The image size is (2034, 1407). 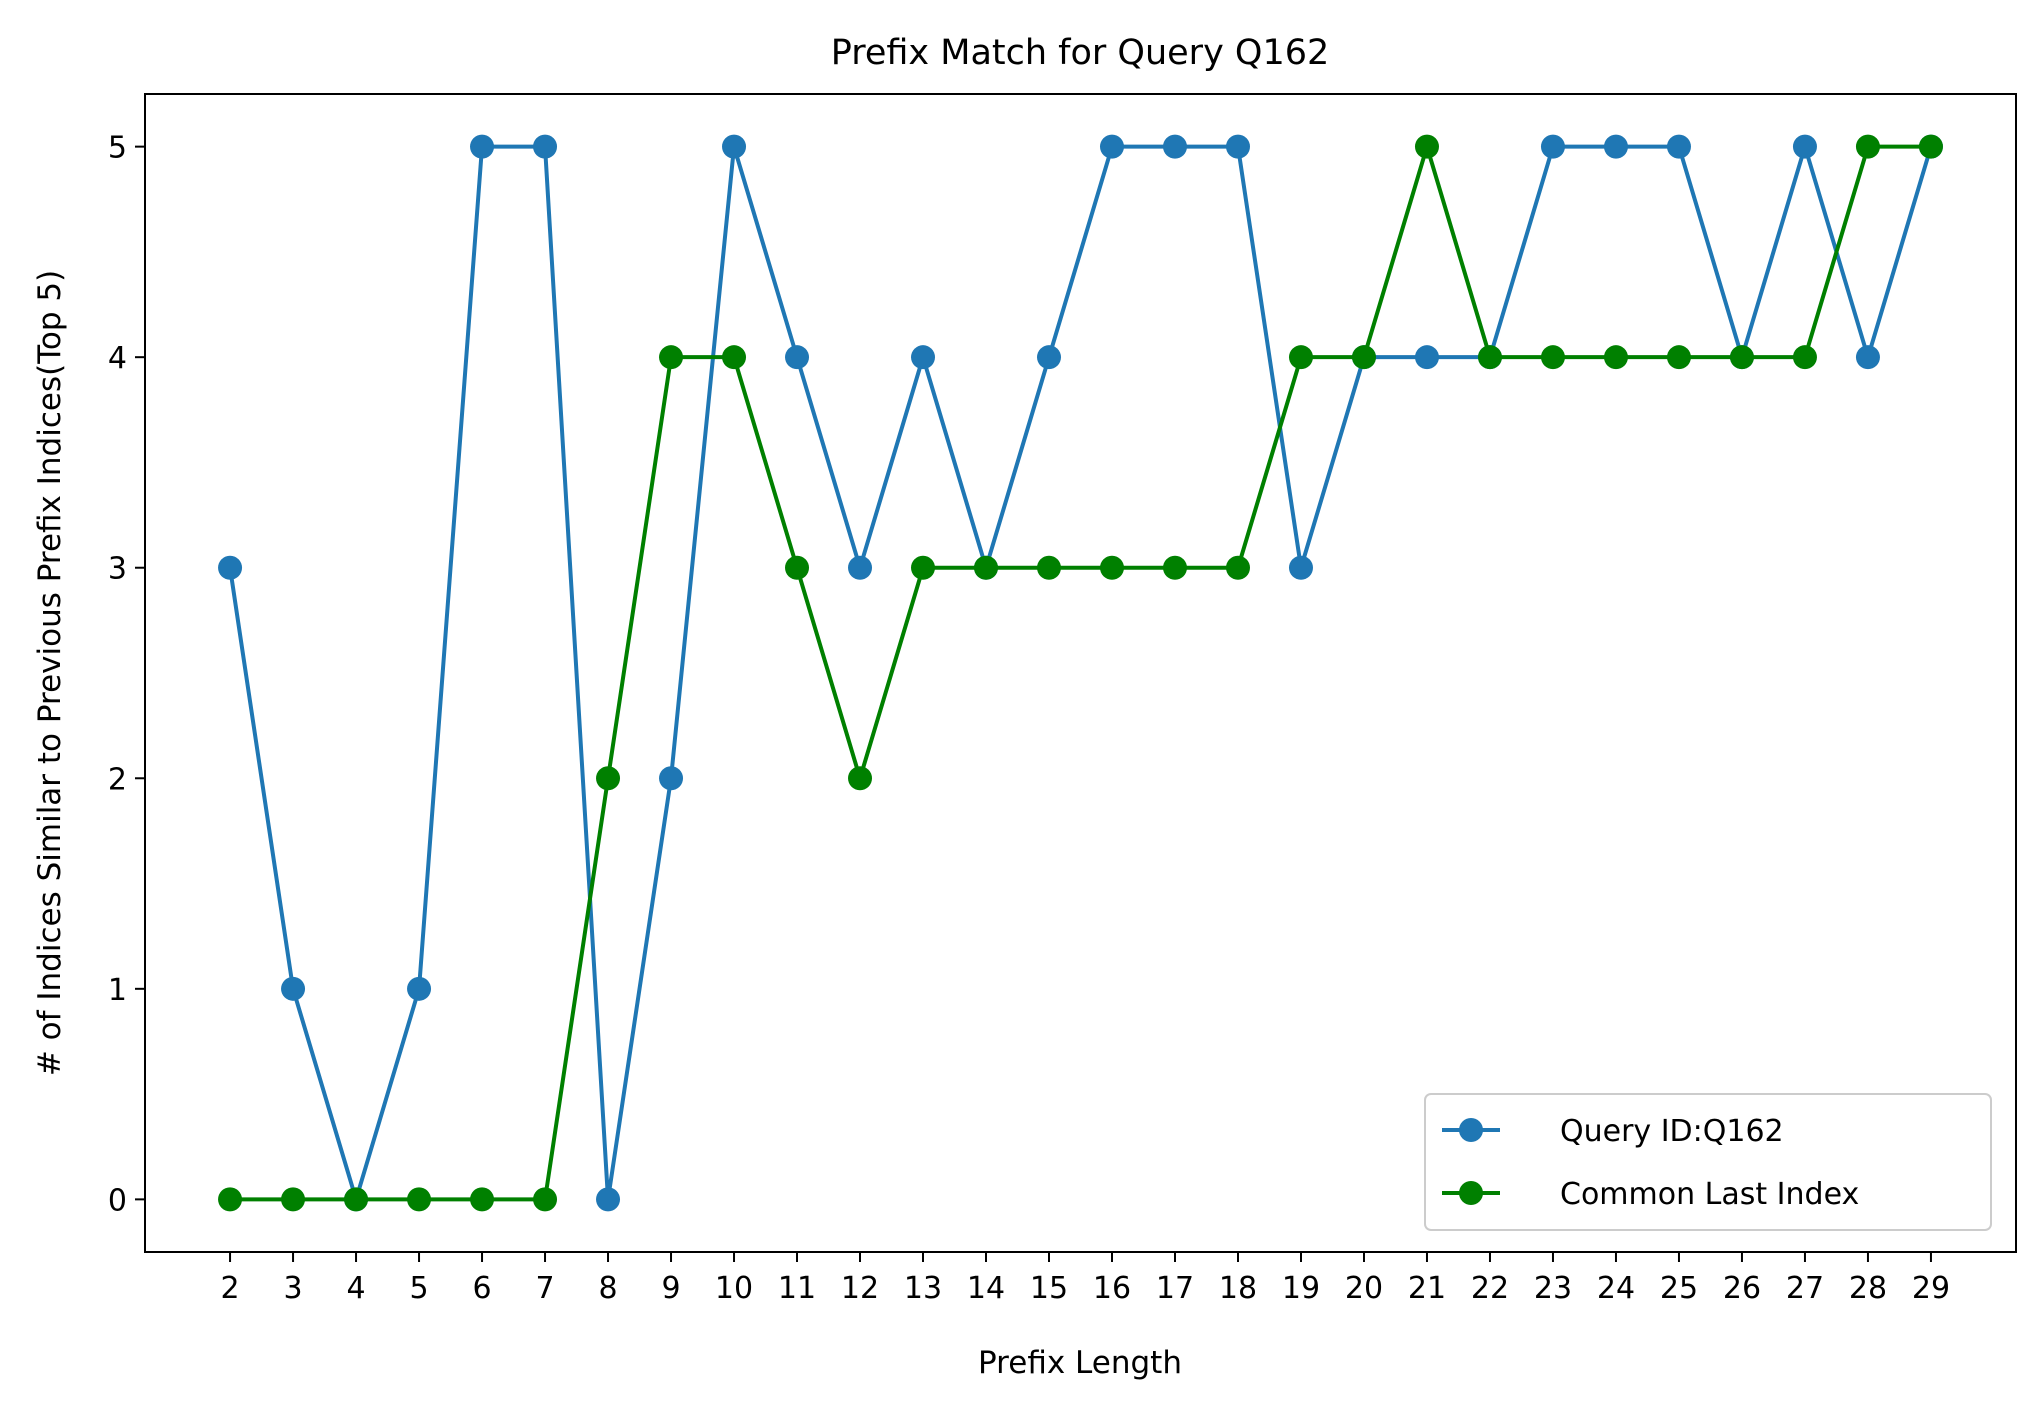 I want to click on x-tick-label: 4, so click(x=355, y=1288).